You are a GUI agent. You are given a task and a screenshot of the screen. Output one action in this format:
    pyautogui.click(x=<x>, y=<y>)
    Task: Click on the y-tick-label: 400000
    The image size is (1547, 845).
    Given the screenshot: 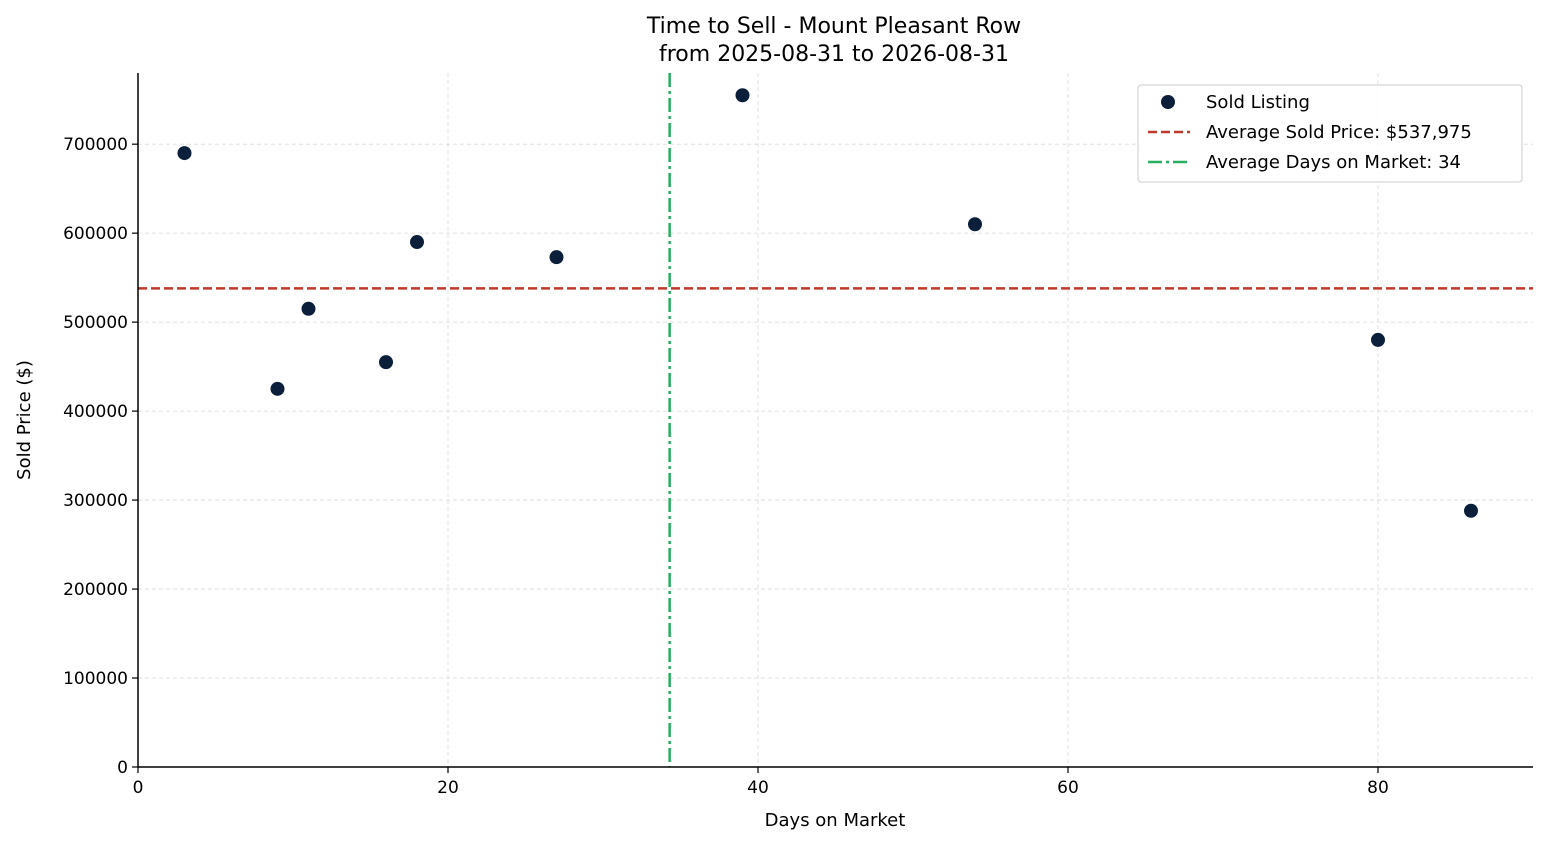 What is the action you would take?
    pyautogui.click(x=95, y=412)
    